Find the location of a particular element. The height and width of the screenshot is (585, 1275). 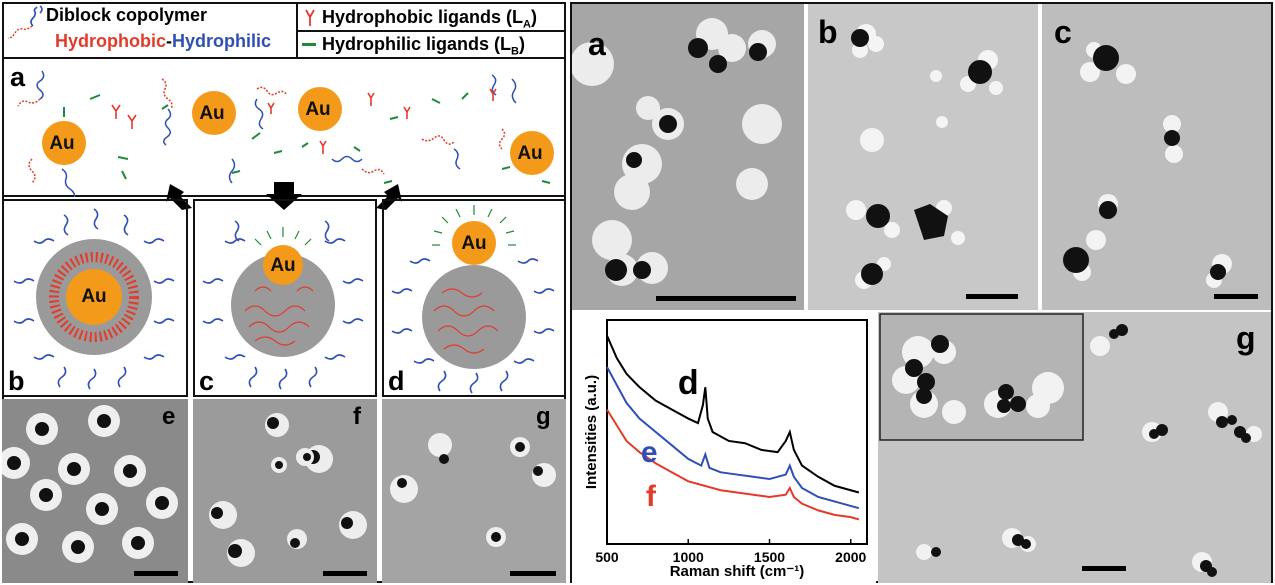

panel-c-au: Au is located at coordinates (283, 265).